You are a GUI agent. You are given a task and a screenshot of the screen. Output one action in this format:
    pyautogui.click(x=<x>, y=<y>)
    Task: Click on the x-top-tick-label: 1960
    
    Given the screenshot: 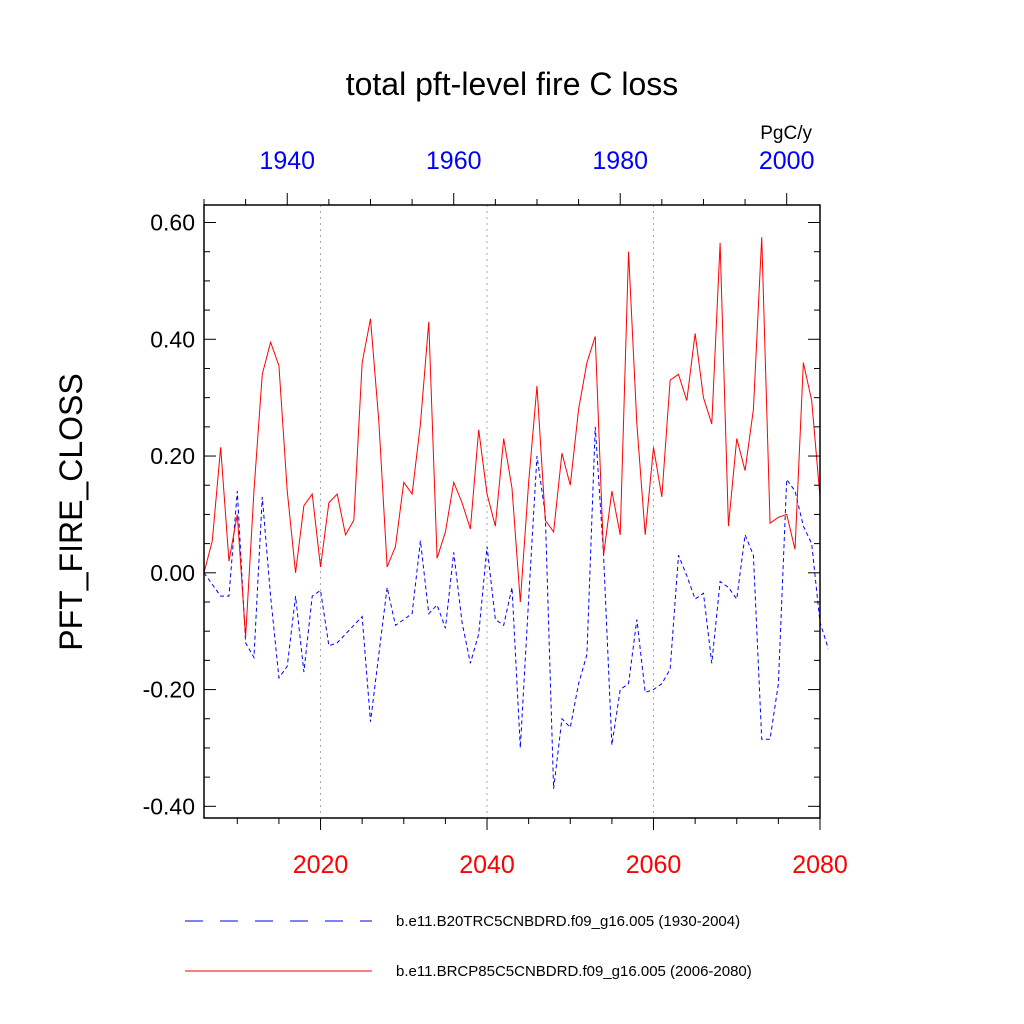 What is the action you would take?
    pyautogui.click(x=454, y=161)
    